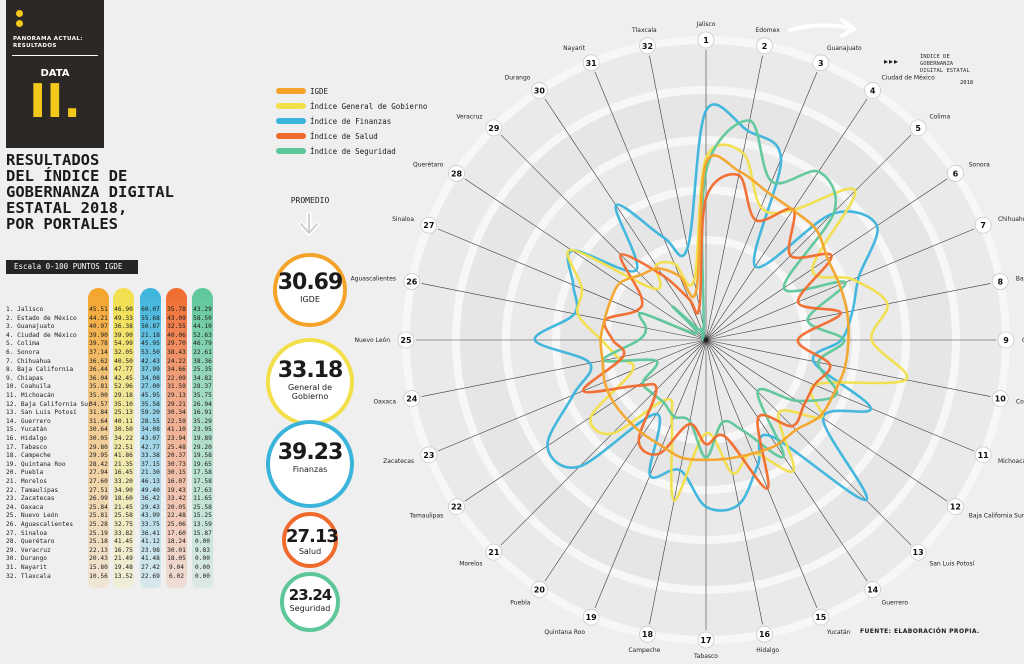 The image size is (1024, 664). Describe the element at coordinates (123, 378) in the screenshot. I see `table-cell: 42.45` at that location.